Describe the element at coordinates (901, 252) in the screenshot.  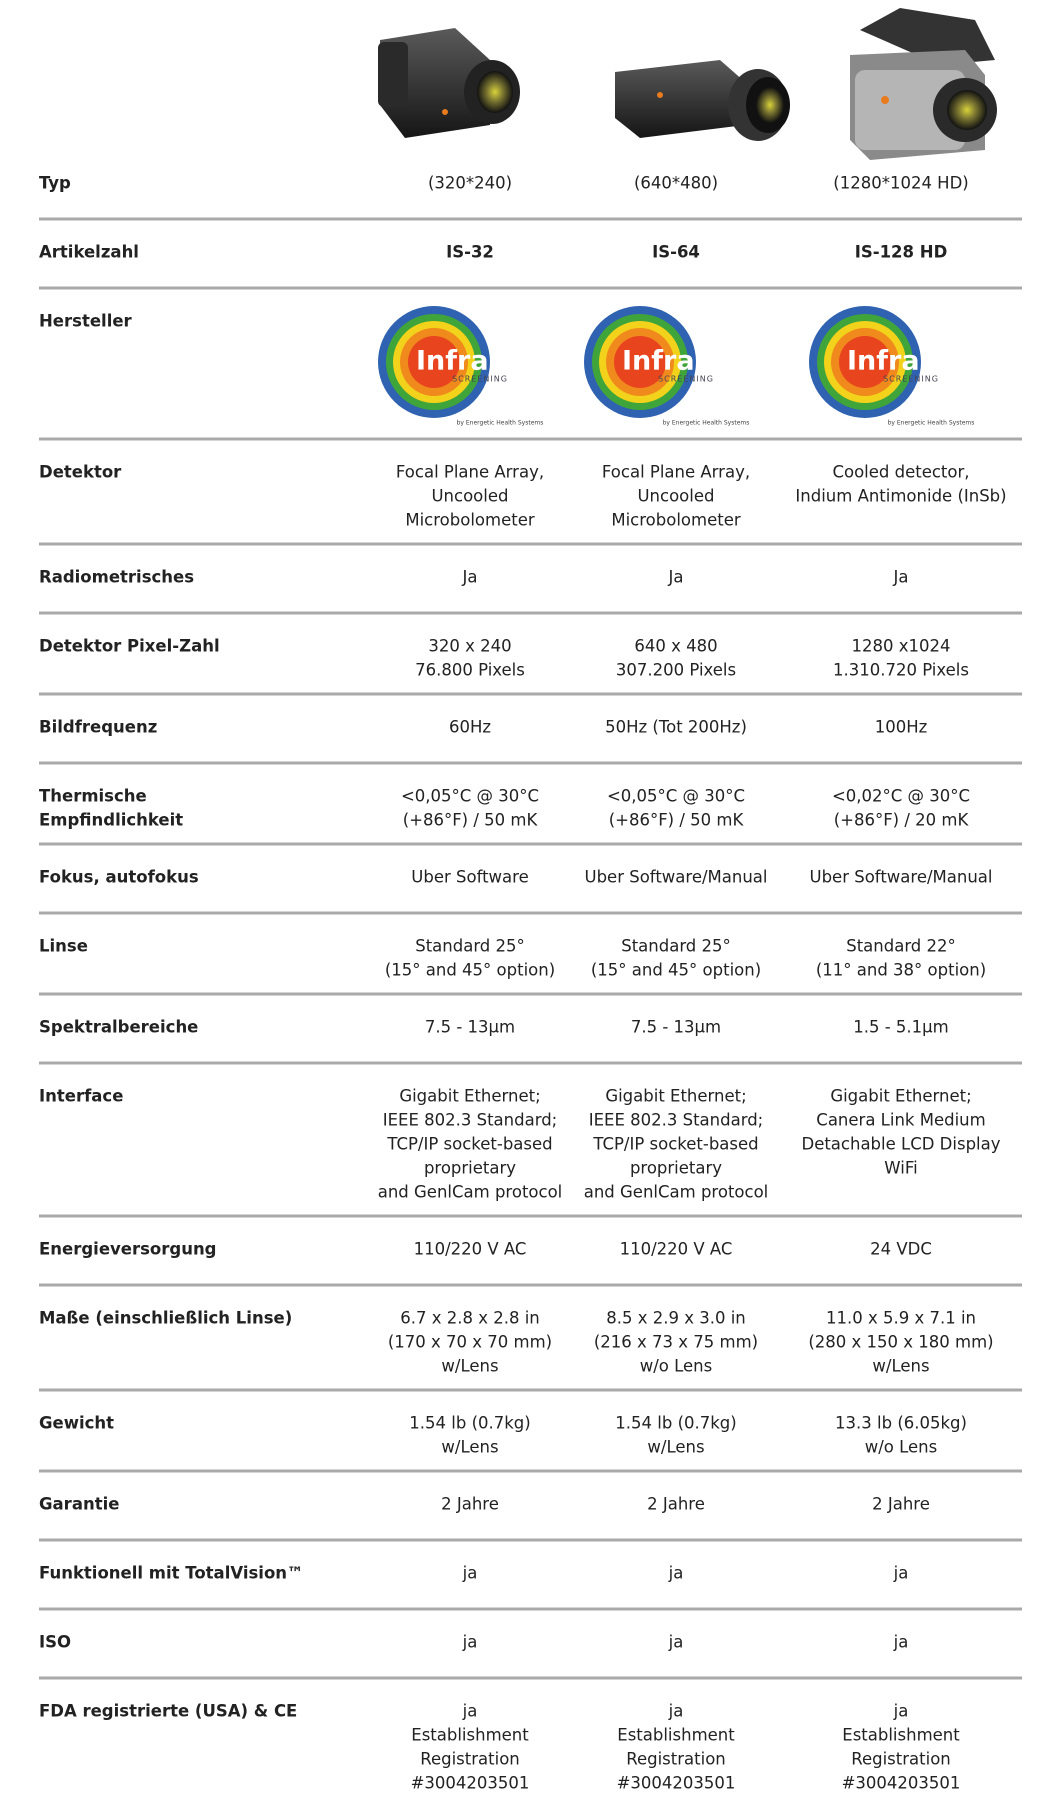
I see `cell-text: IS-128 HD` at that location.